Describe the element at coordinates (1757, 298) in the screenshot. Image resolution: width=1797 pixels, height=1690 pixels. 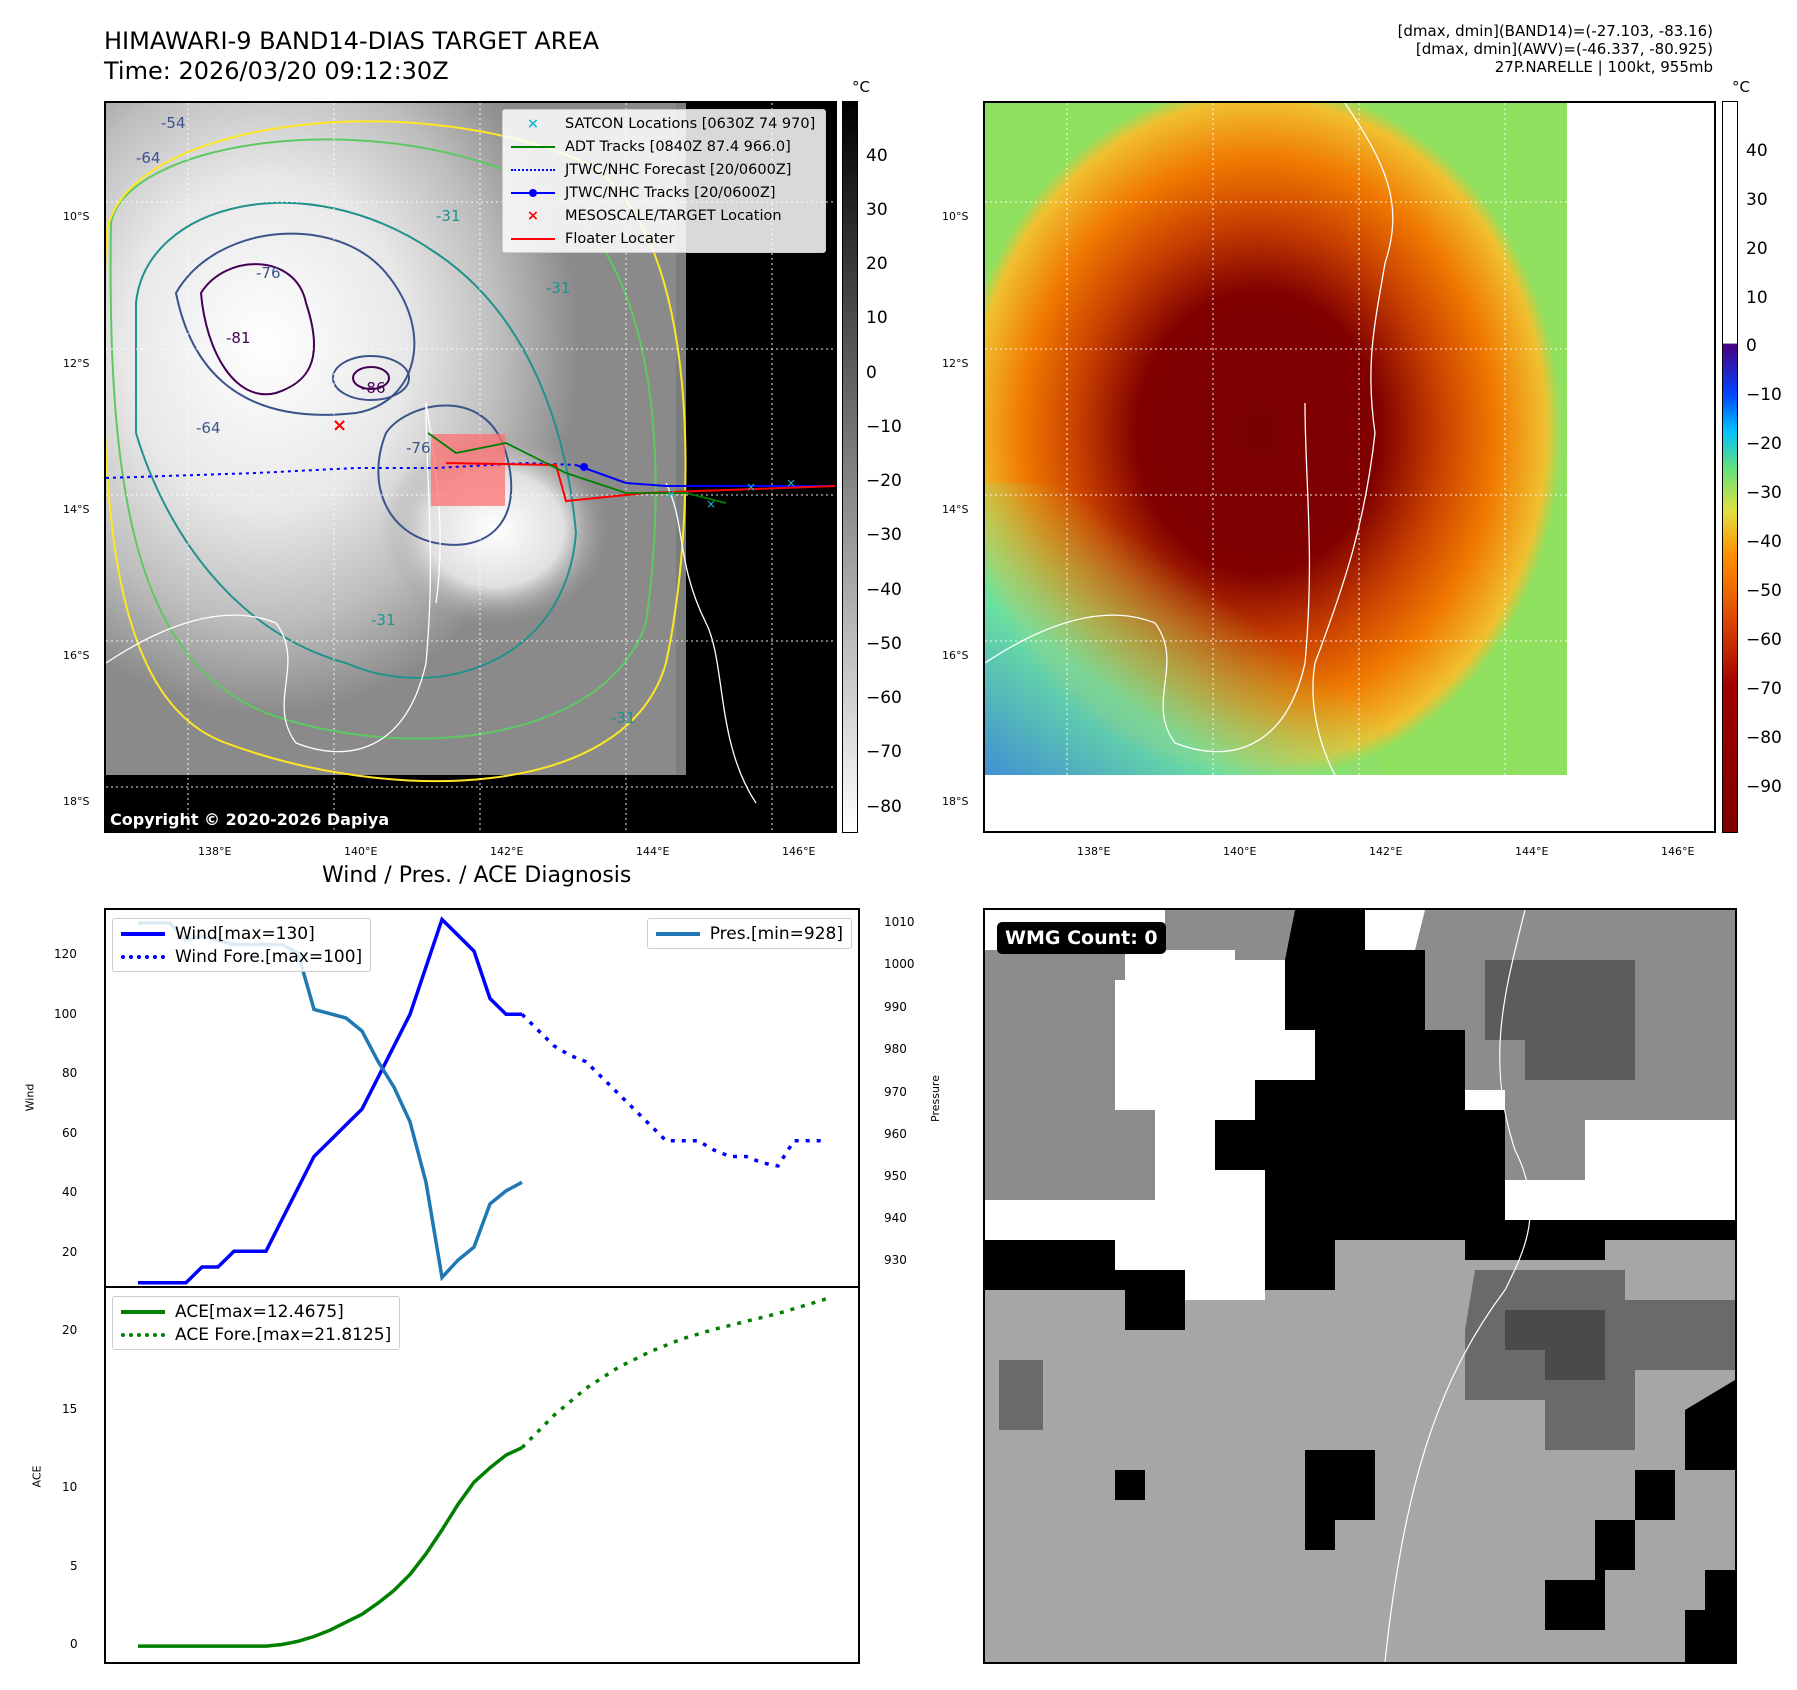
I see `cbar-tick: 10` at that location.